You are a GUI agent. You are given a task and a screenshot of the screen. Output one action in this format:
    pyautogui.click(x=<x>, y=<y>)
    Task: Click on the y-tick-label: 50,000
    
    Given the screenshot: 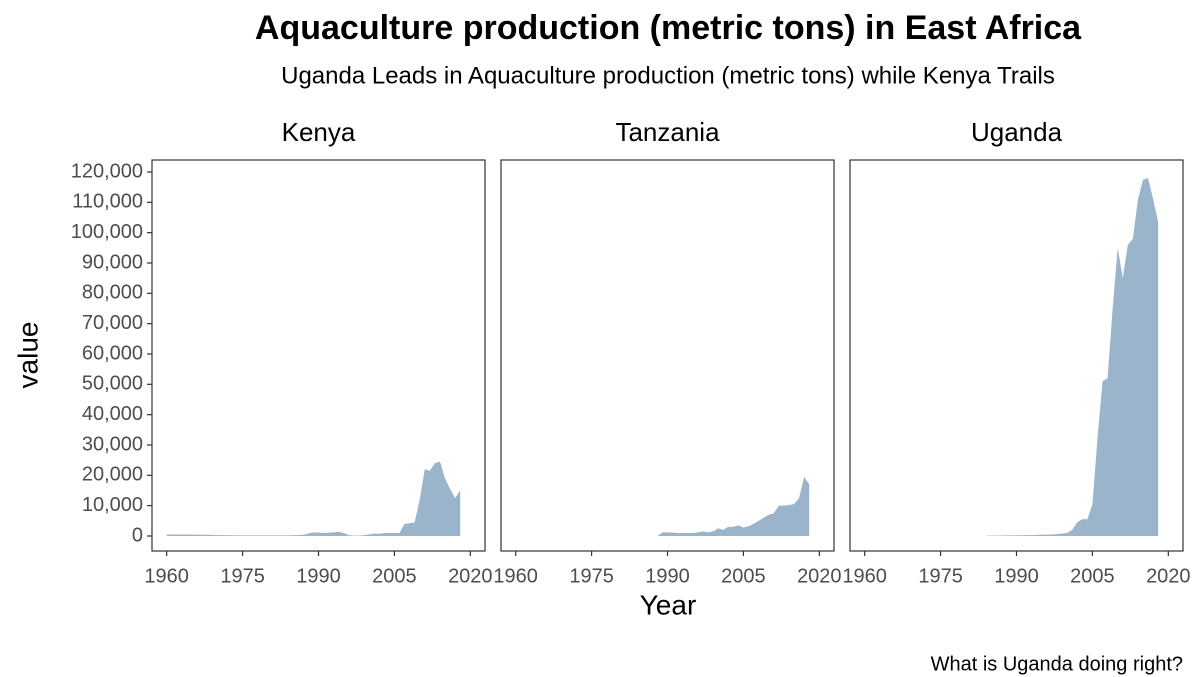 What is the action you would take?
    pyautogui.click(x=112, y=384)
    